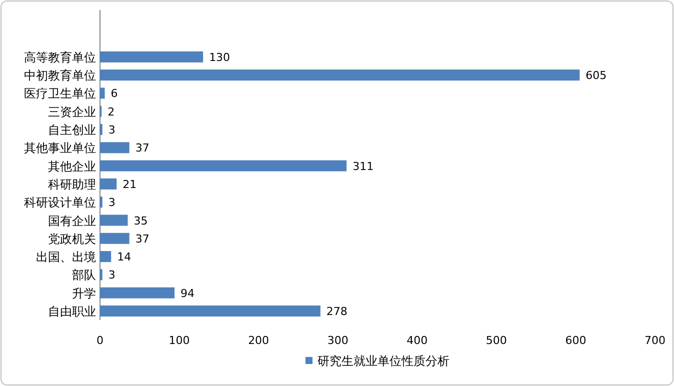 The height and width of the screenshot is (386, 674). I want to click on y-tick-label: 出国、出境, so click(66, 257).